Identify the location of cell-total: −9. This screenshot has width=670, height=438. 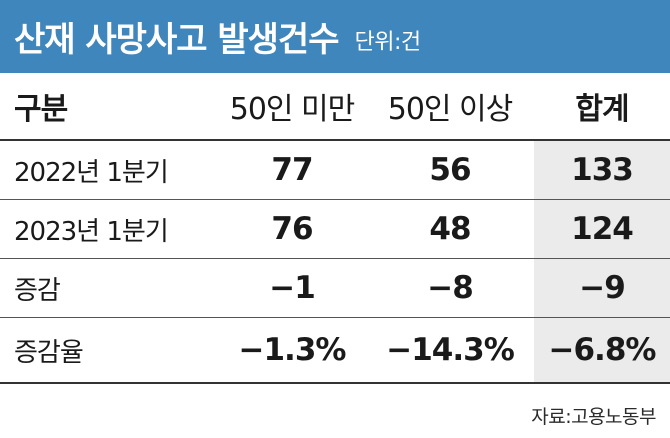
(602, 288).